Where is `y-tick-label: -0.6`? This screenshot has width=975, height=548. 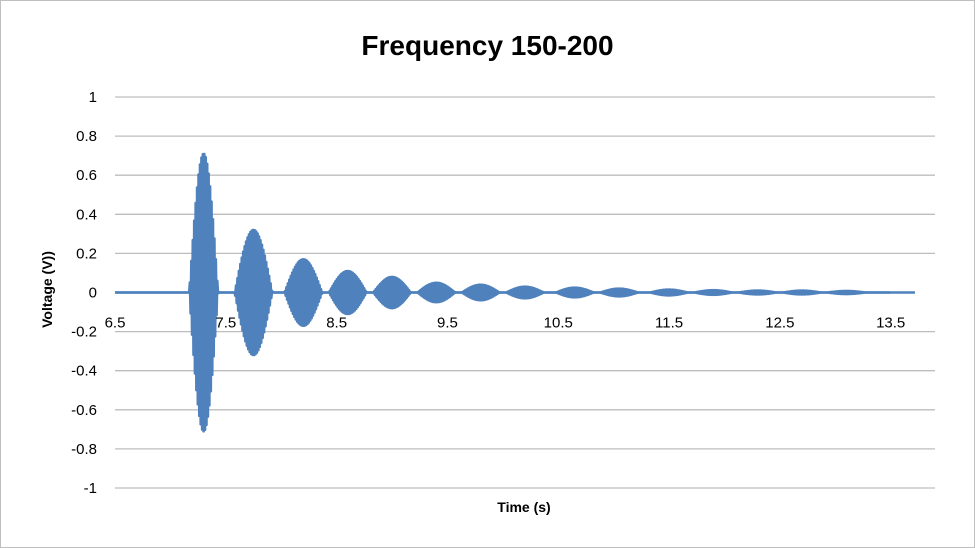
y-tick-label: -0.6 is located at coordinates (84, 410).